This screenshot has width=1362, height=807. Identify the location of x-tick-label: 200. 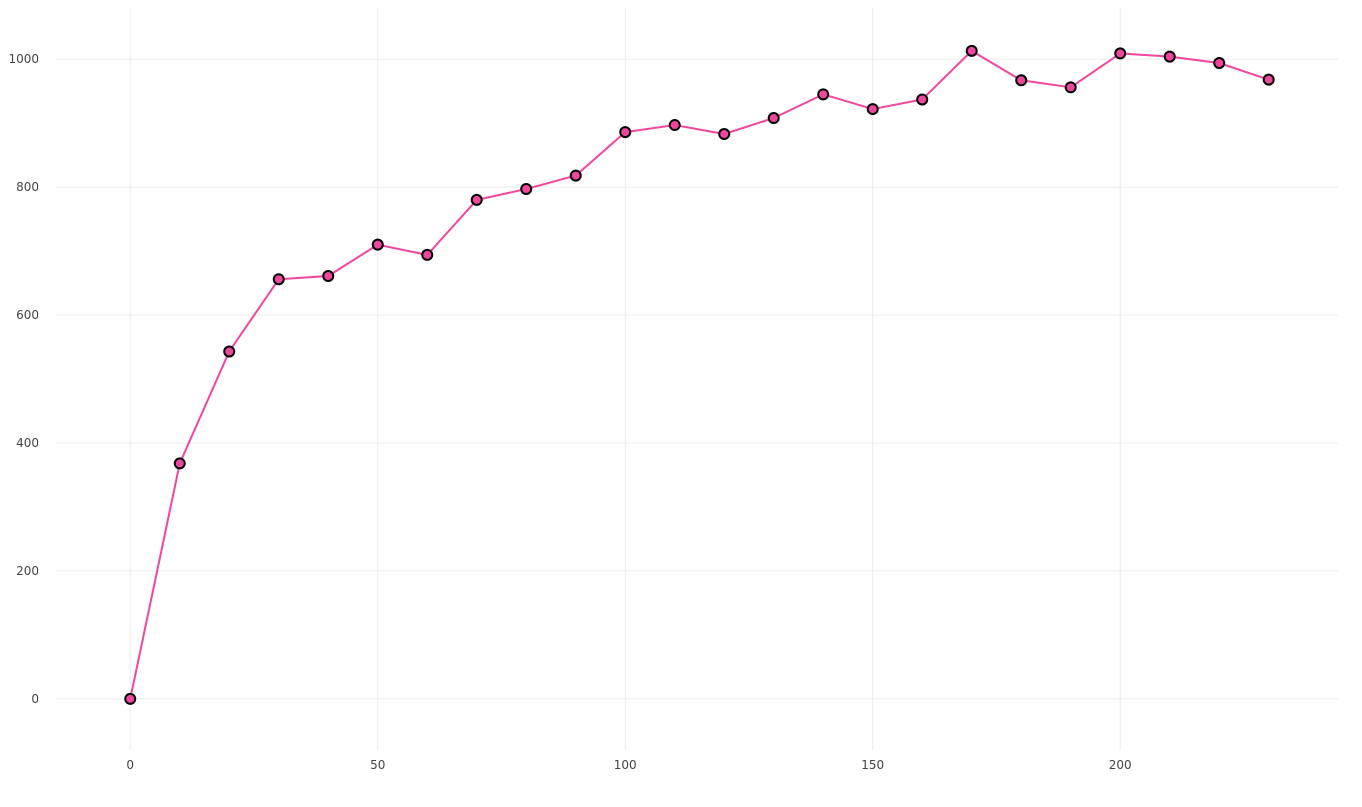
(1120, 765).